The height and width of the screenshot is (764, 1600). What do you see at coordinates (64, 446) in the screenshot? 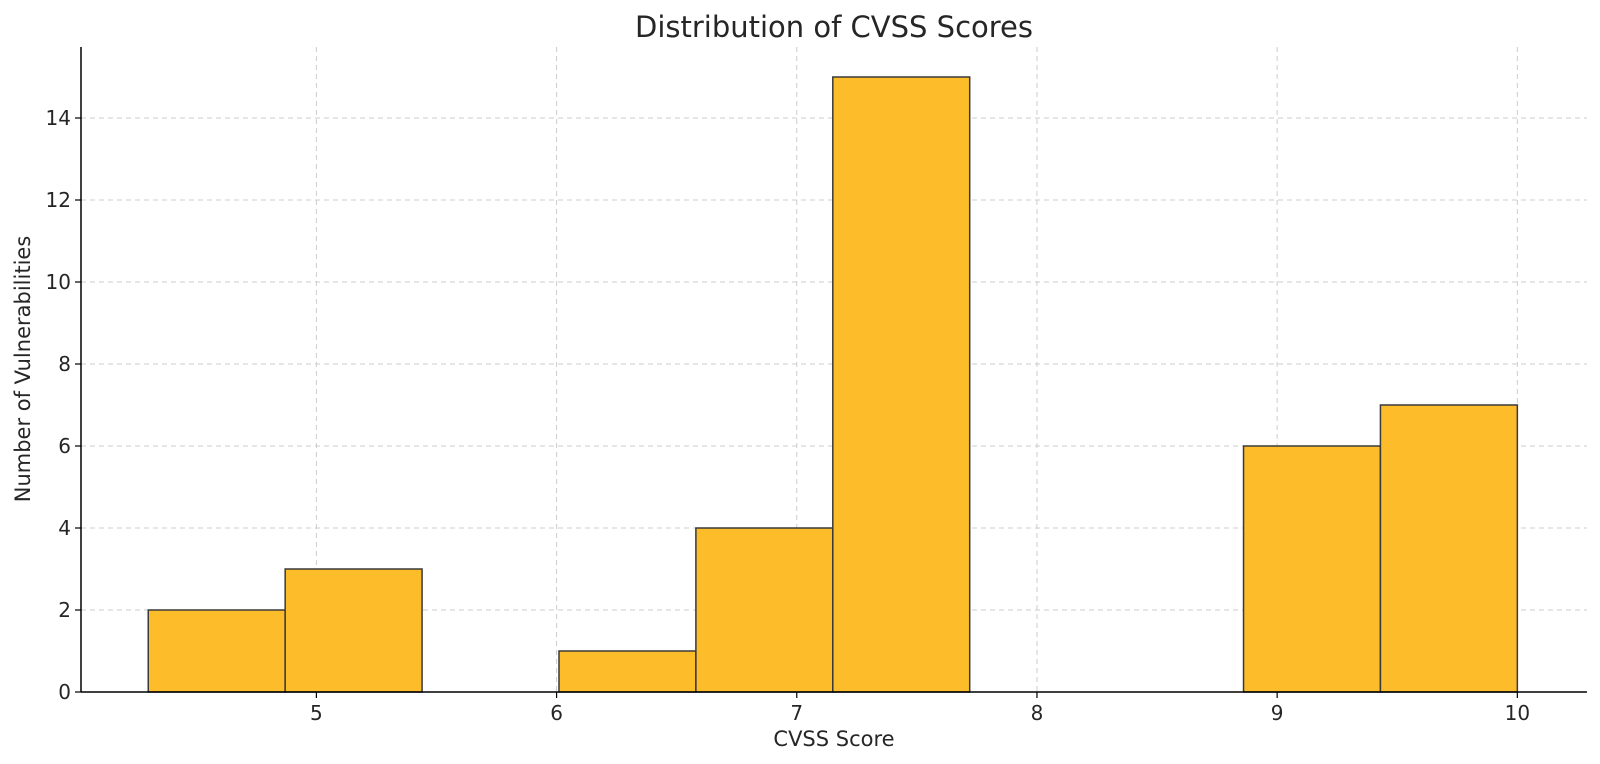
I see `y-tick-label: 6` at bounding box center [64, 446].